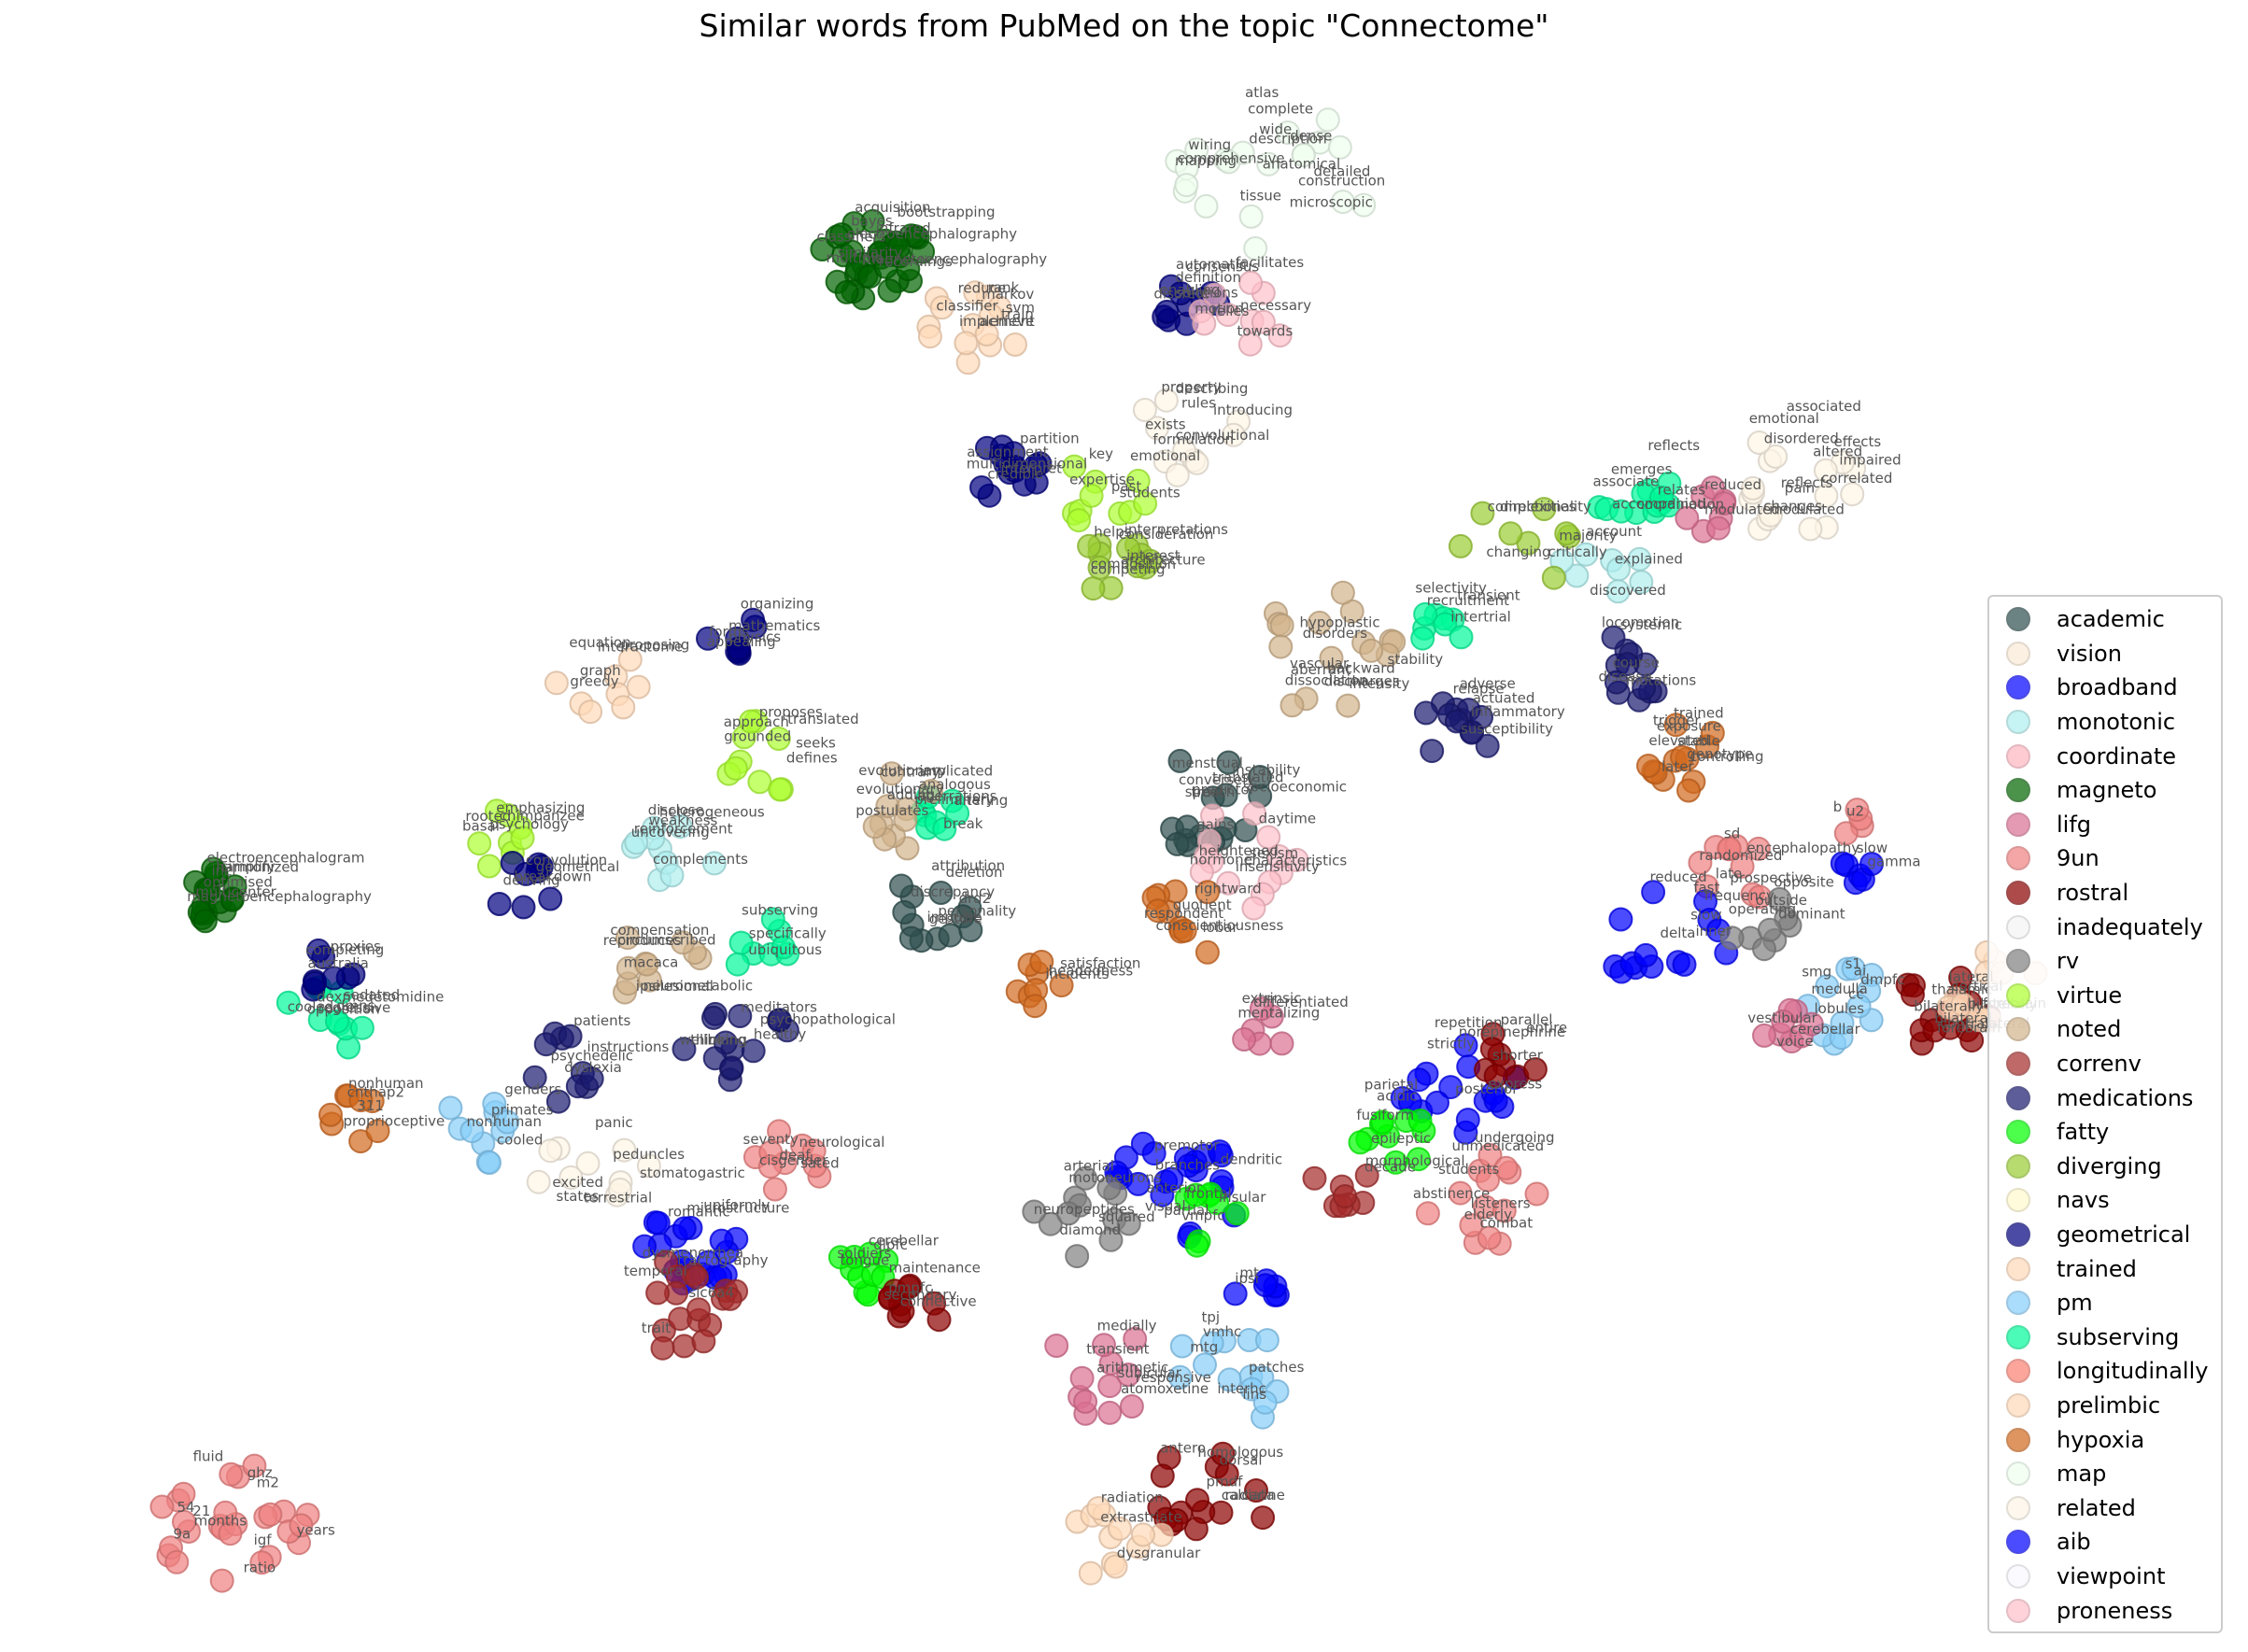 Image resolution: width=2248 pixels, height=1652 pixels. What do you see at coordinates (1207, 292) in the screenshot?
I see `word-label: solutions` at bounding box center [1207, 292].